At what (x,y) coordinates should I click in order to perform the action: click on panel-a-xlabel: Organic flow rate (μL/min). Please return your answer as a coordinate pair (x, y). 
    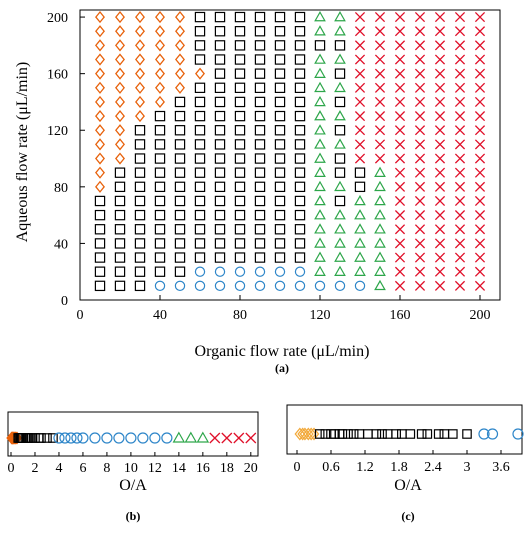
    Looking at the image, I should click on (282, 351).